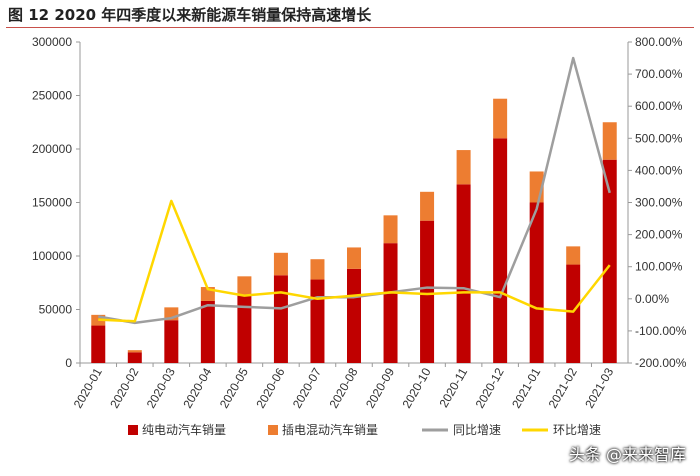  Describe the element at coordinates (161, 387) in the screenshot. I see `x-tick-label: 2020-03` at that location.